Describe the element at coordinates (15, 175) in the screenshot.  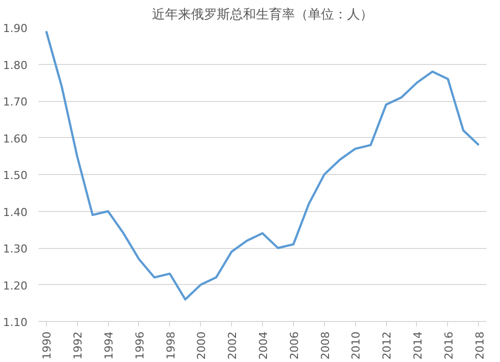
I see `y-tick-label: 1.50` at that location.